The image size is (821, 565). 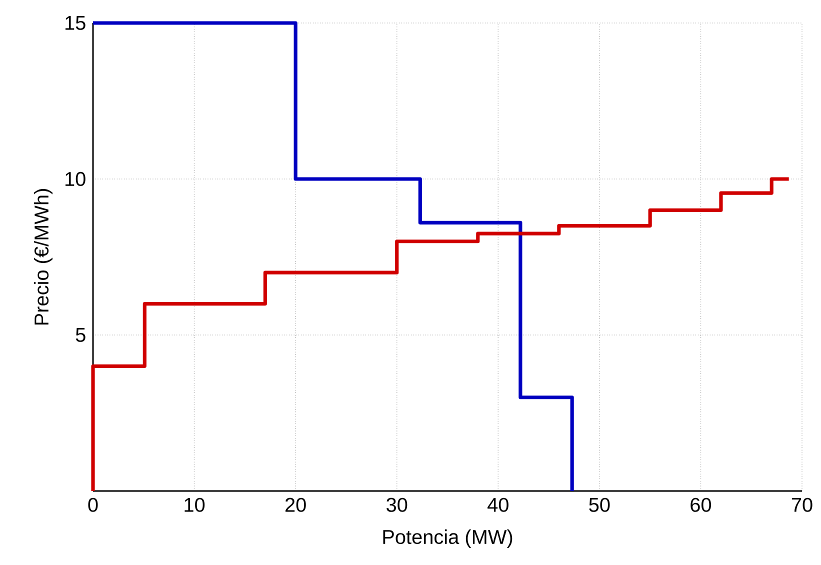 What do you see at coordinates (93, 505) in the screenshot?
I see `x-tick-label: 0` at bounding box center [93, 505].